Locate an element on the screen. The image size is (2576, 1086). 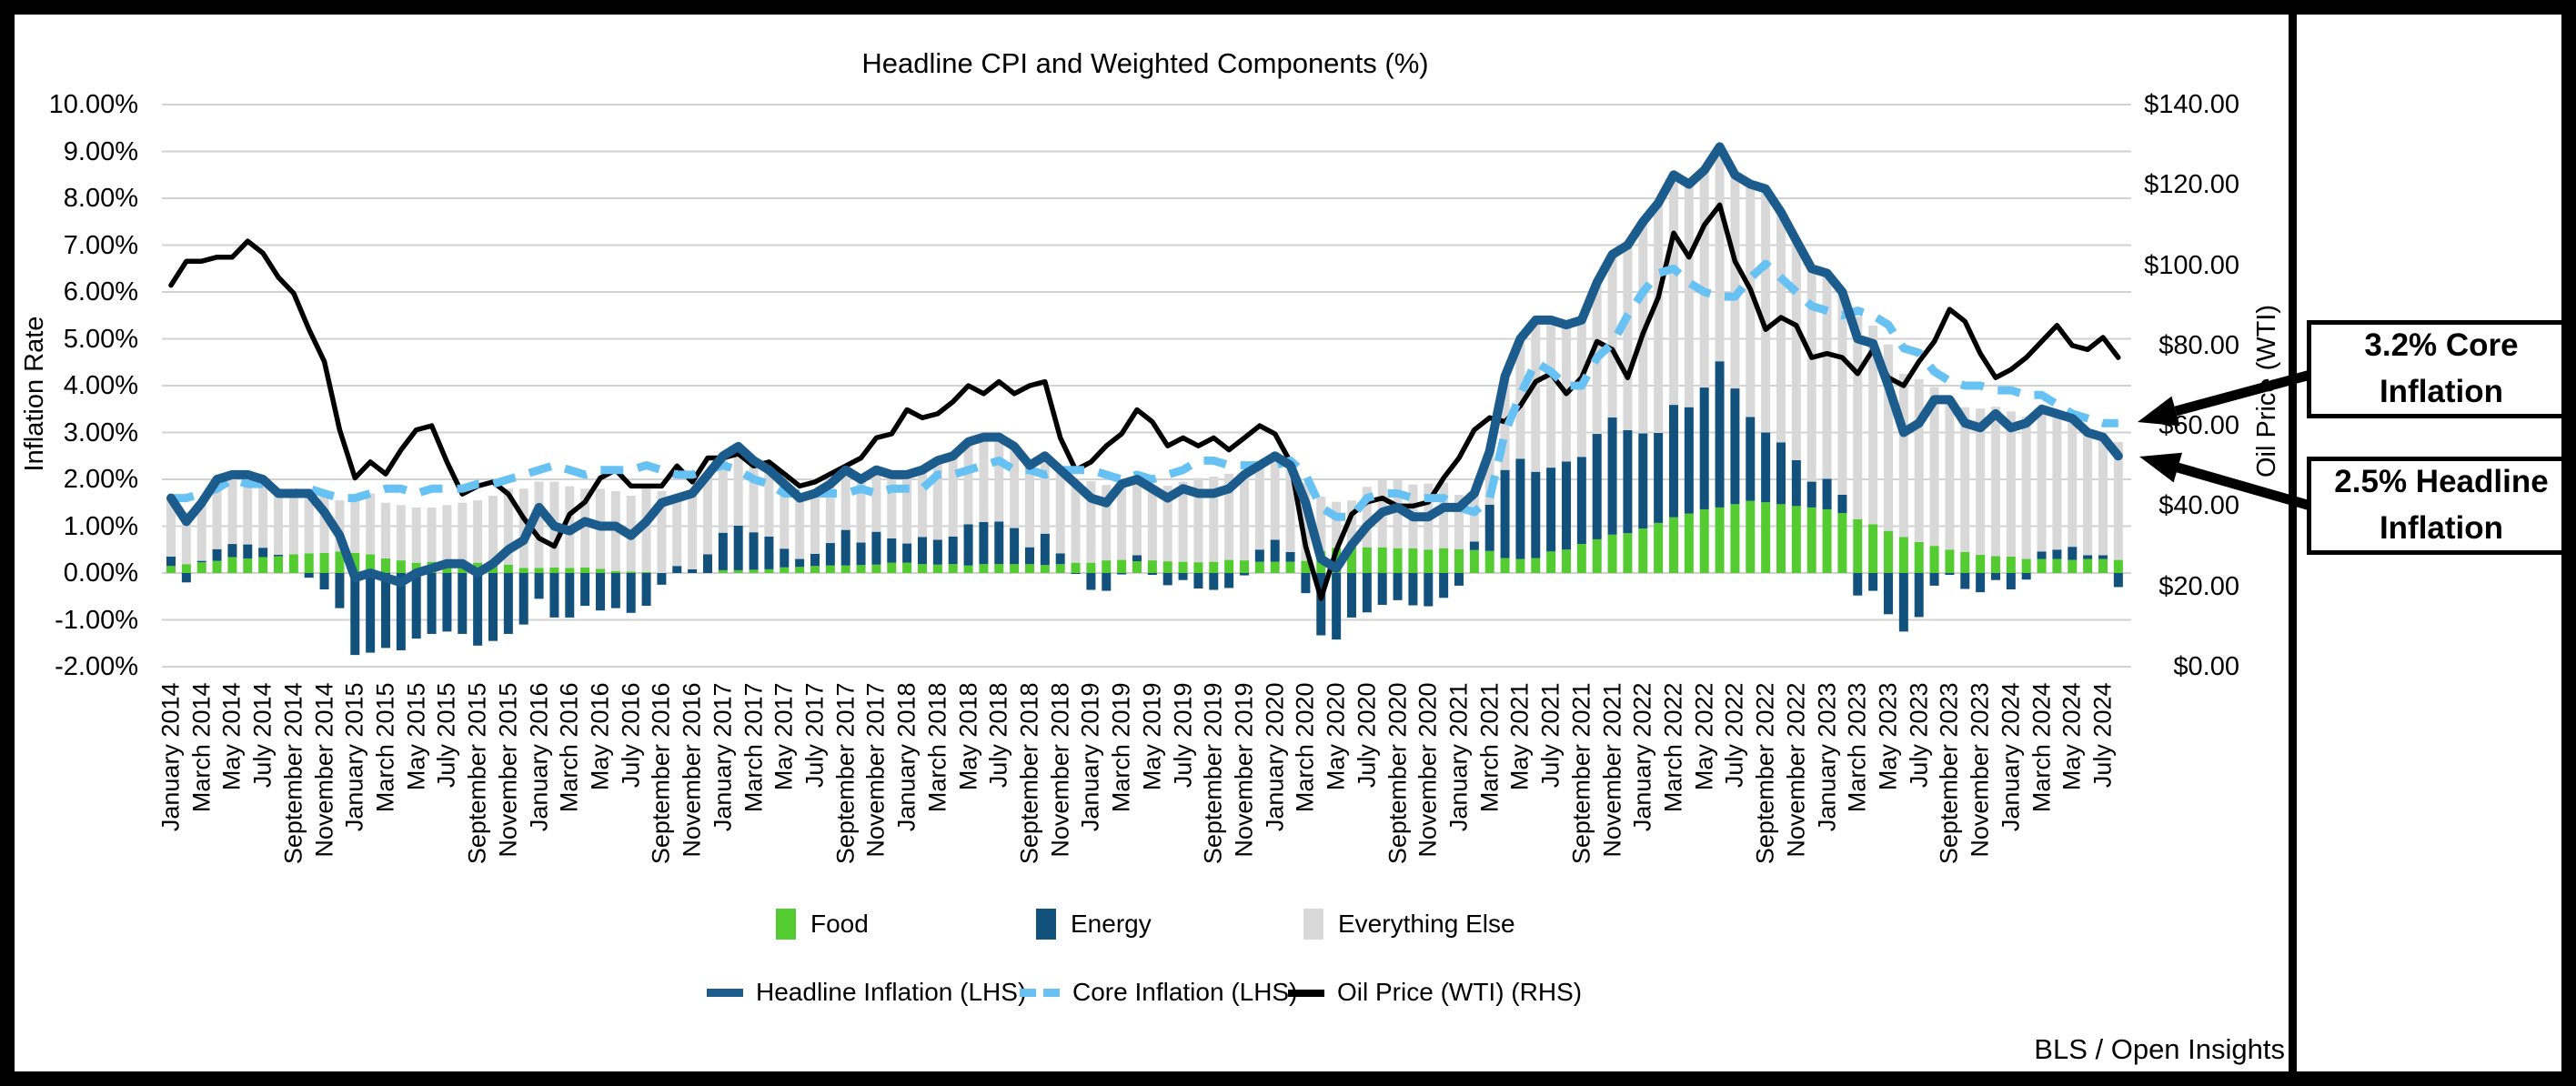
legend-food-label: Food is located at coordinates (839, 924).